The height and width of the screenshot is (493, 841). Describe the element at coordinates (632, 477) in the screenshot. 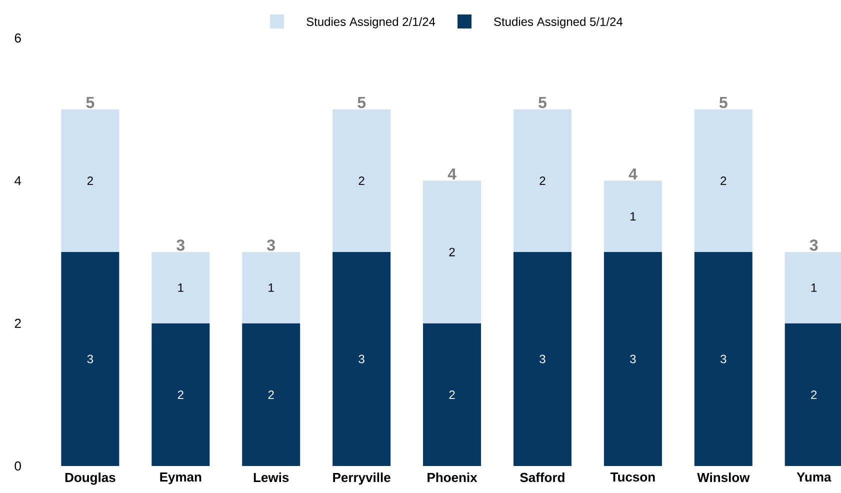

I see `x-tick-label: Tucson` at that location.